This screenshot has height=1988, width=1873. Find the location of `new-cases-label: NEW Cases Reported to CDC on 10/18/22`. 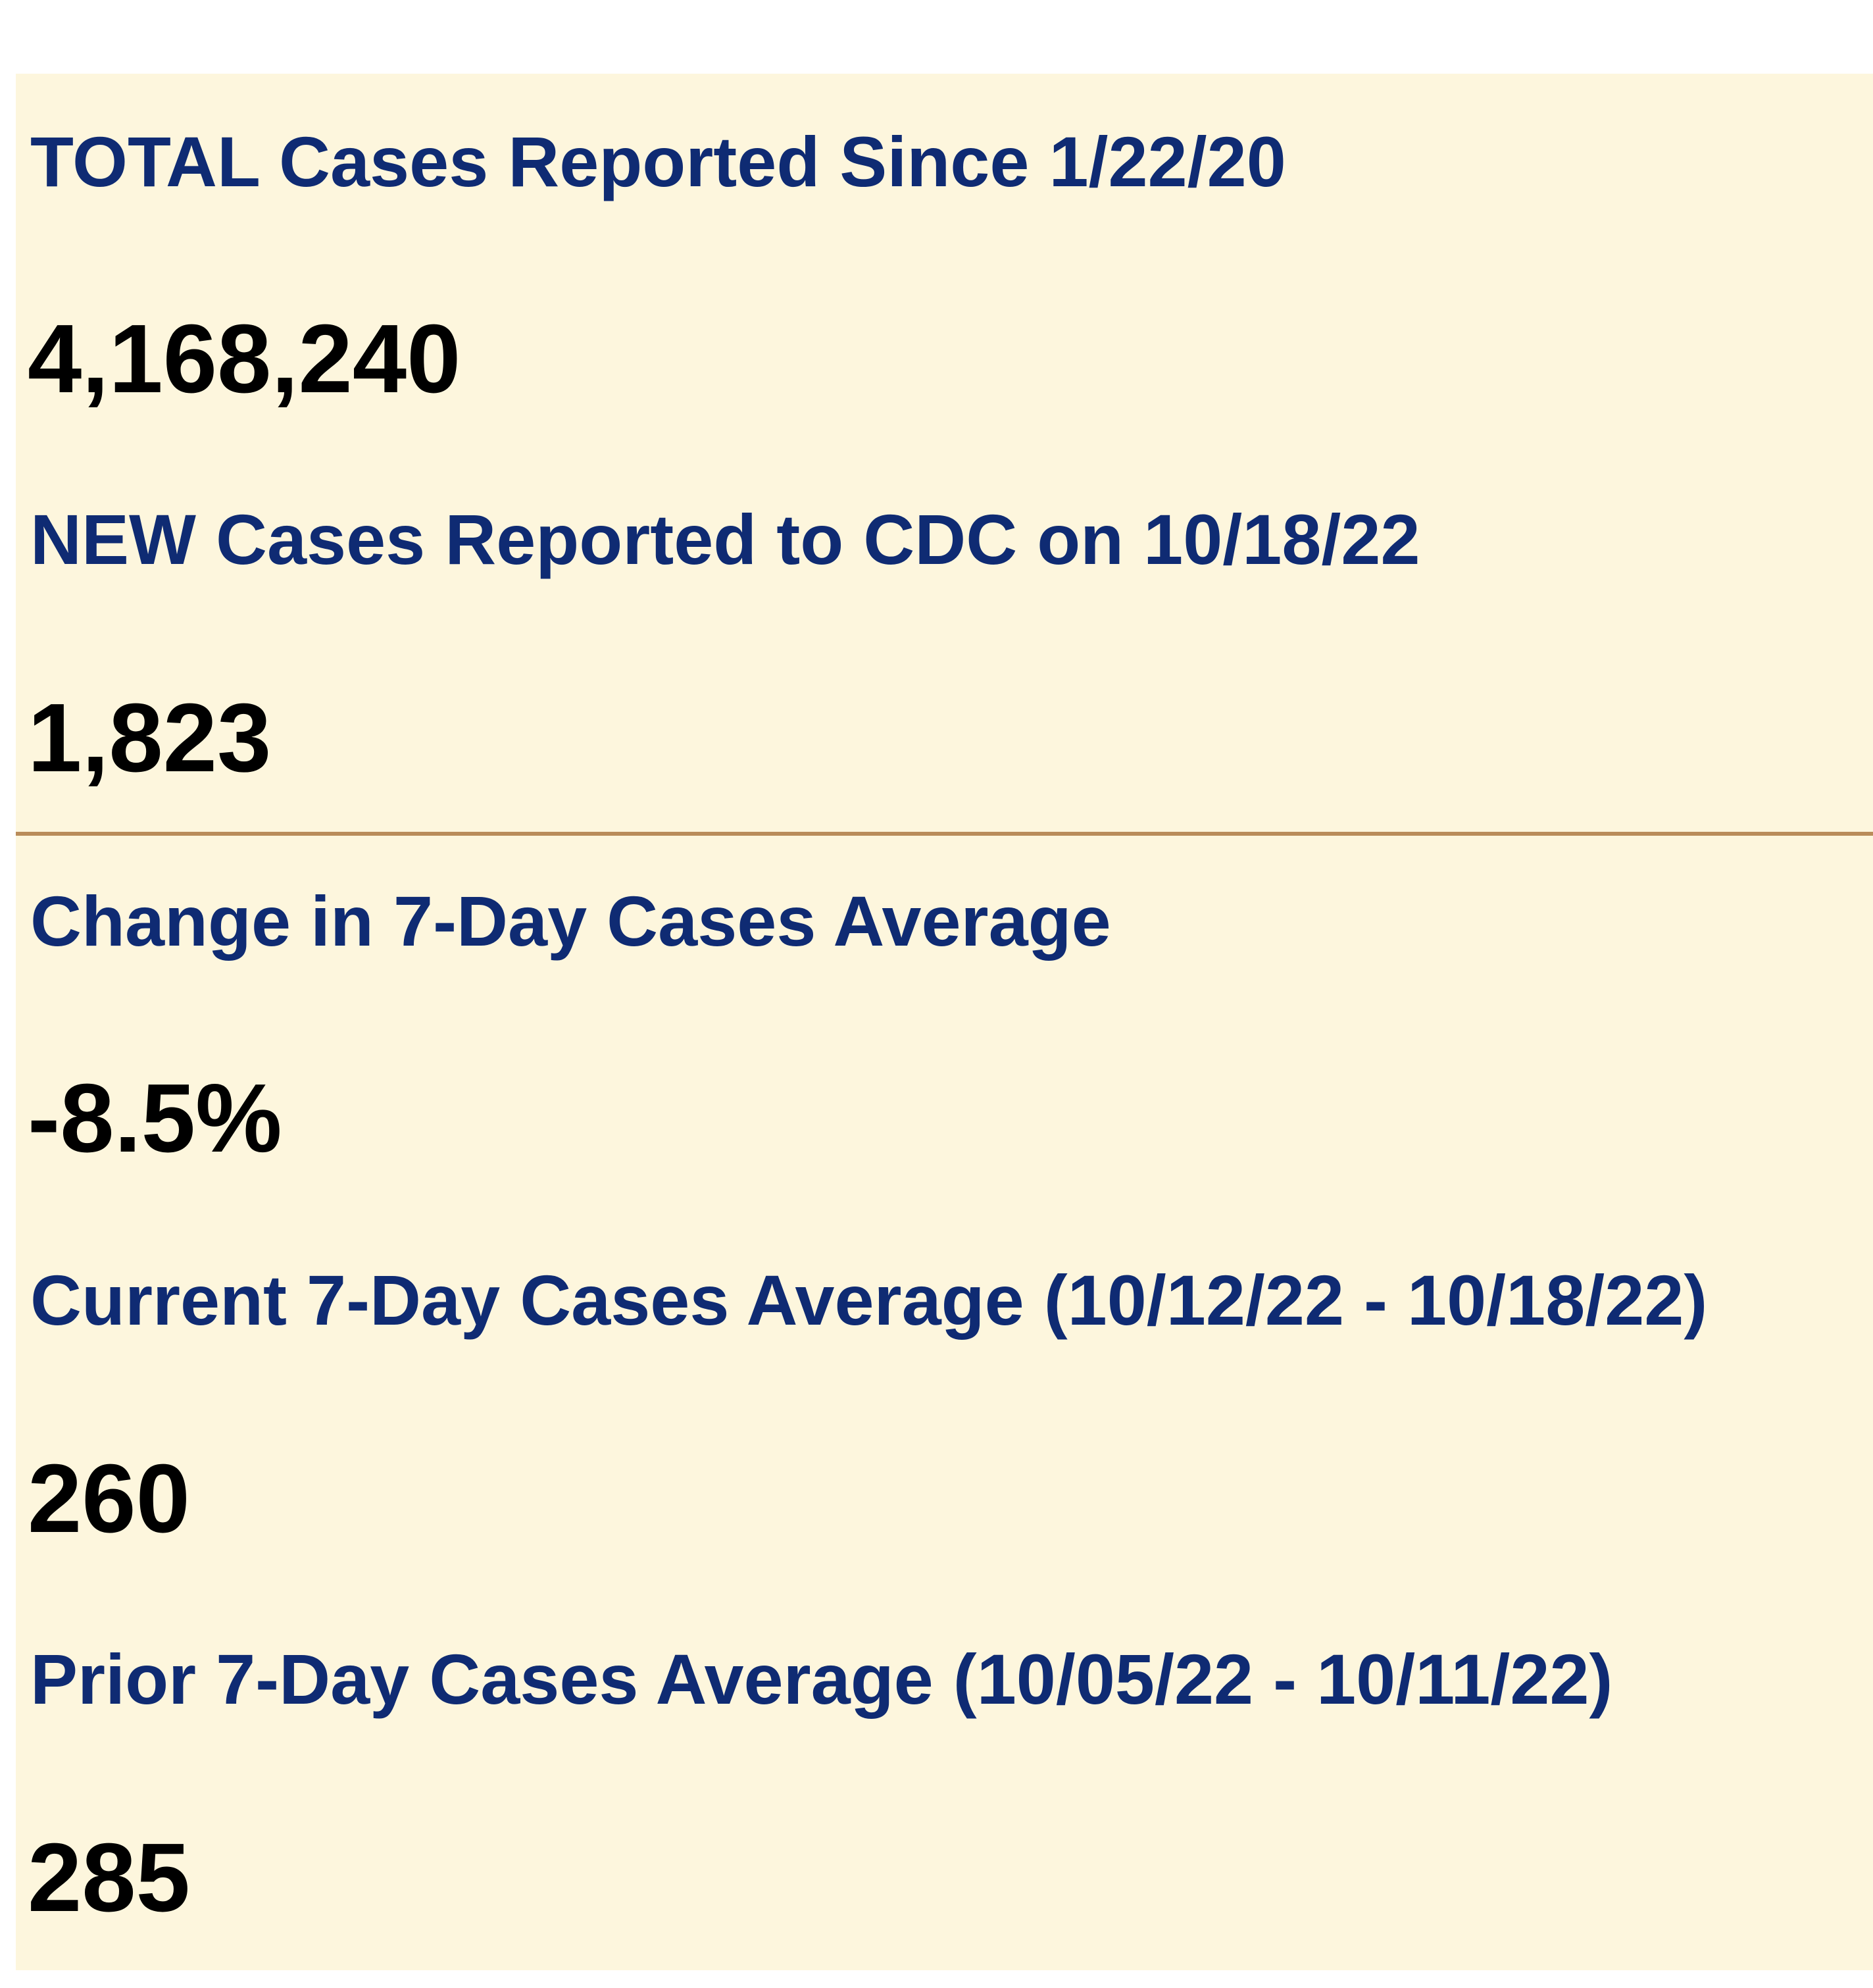

new-cases-label: NEW Cases Reported to CDC on 10/18/22 is located at coordinates (725, 539).